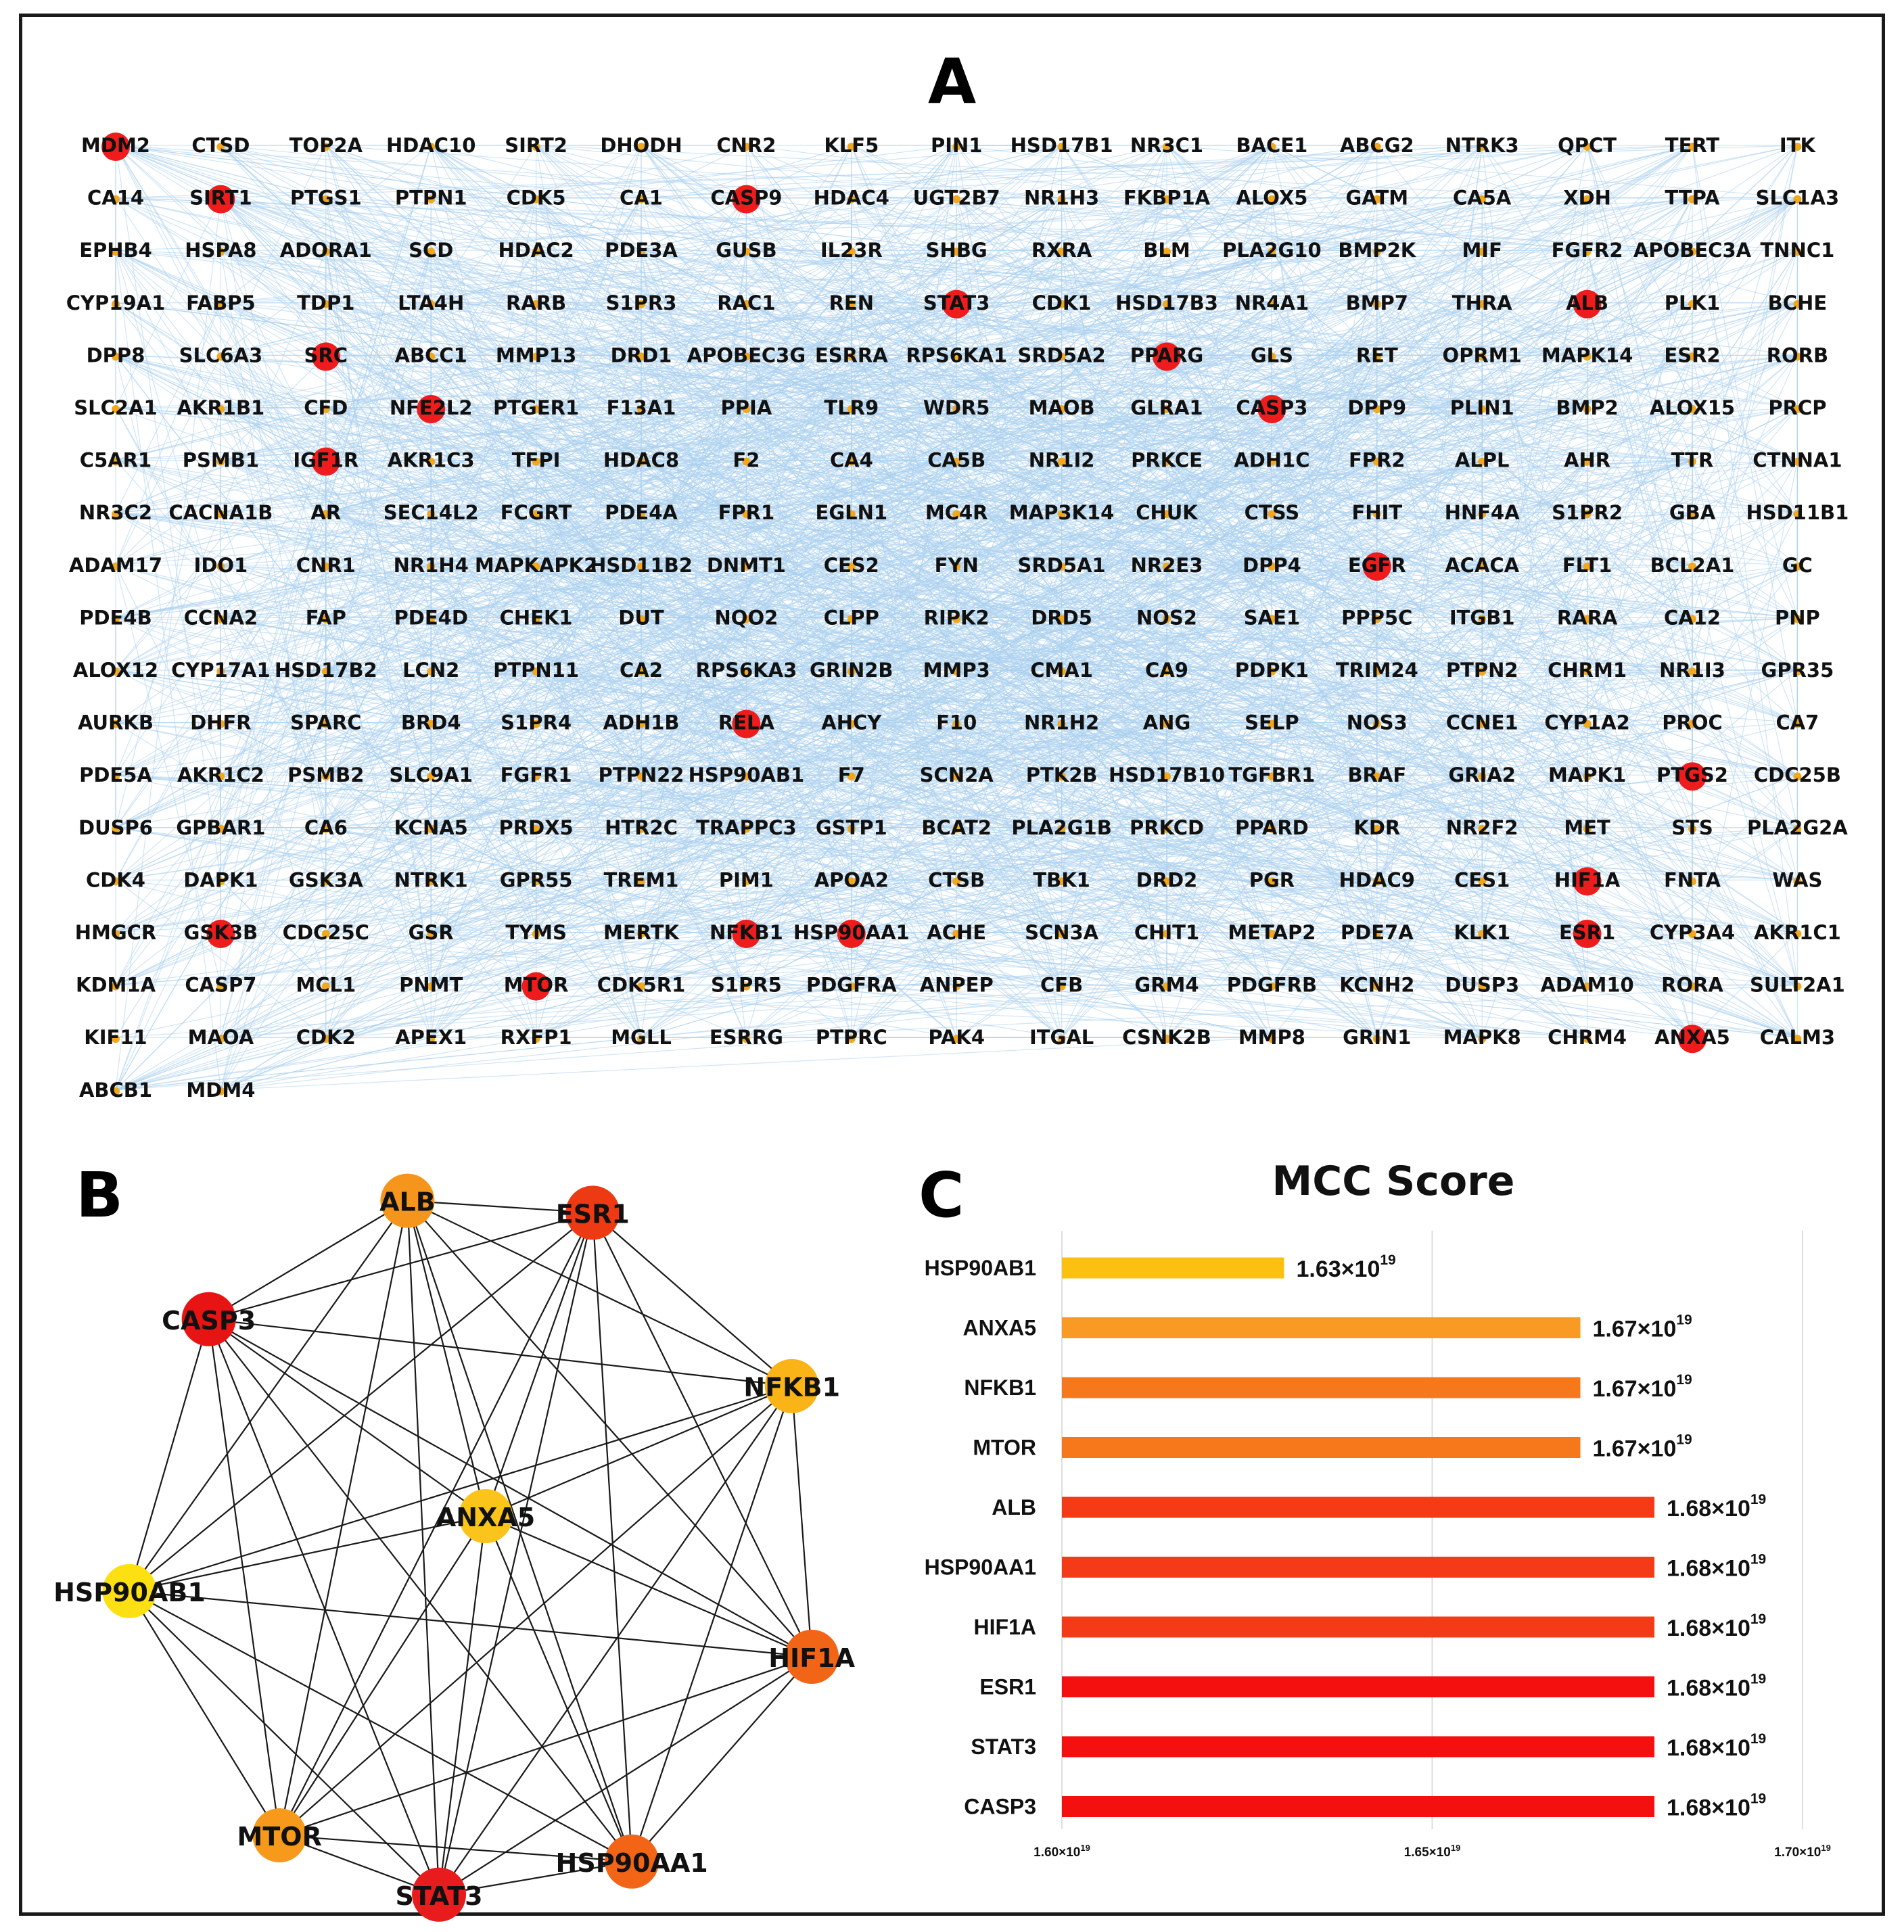  Describe the element at coordinates (747, 1037) in the screenshot. I see `node-label: ESRRG` at that location.